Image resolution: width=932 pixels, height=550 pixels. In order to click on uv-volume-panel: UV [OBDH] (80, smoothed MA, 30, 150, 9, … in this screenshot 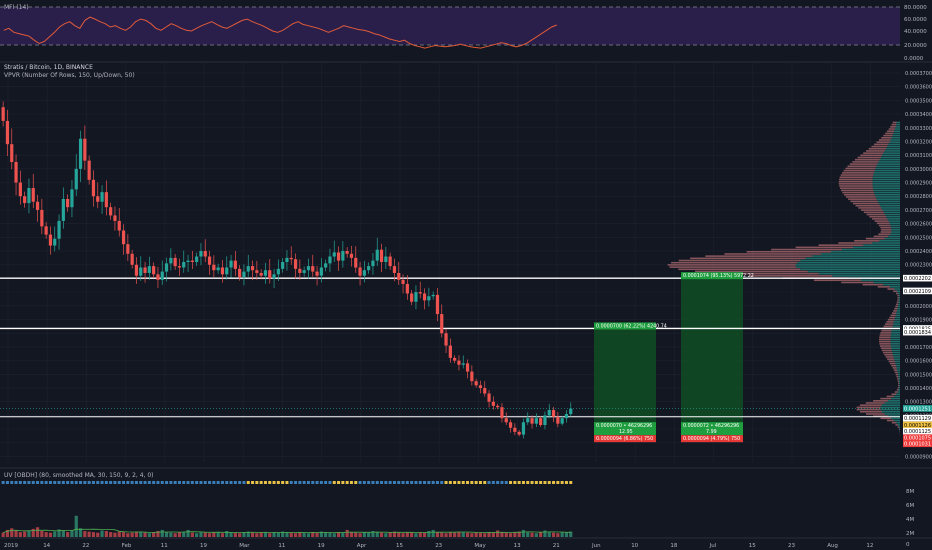, I will do `click(458, 510)`.